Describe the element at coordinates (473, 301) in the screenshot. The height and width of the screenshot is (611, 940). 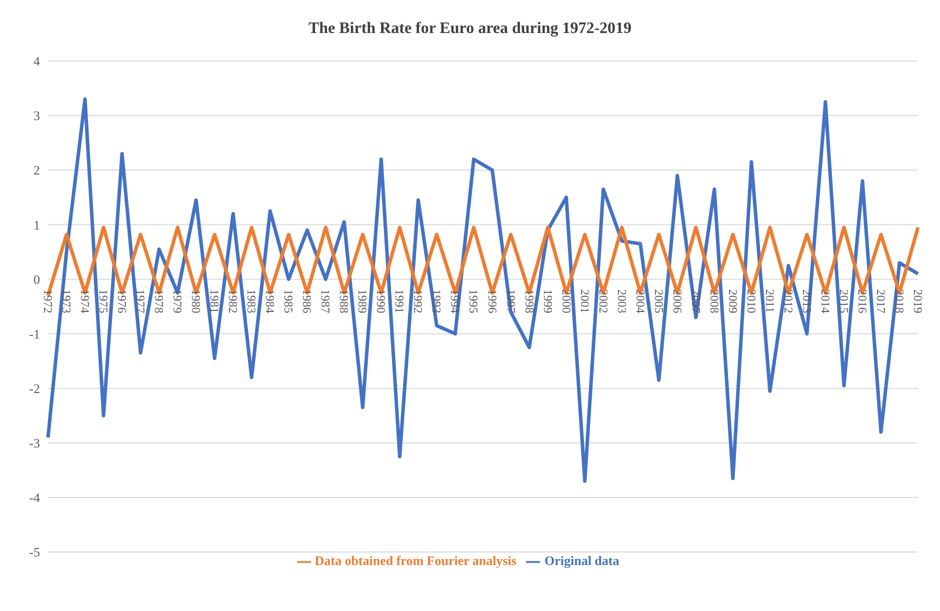
I see `x-tick-label: 1995` at that location.